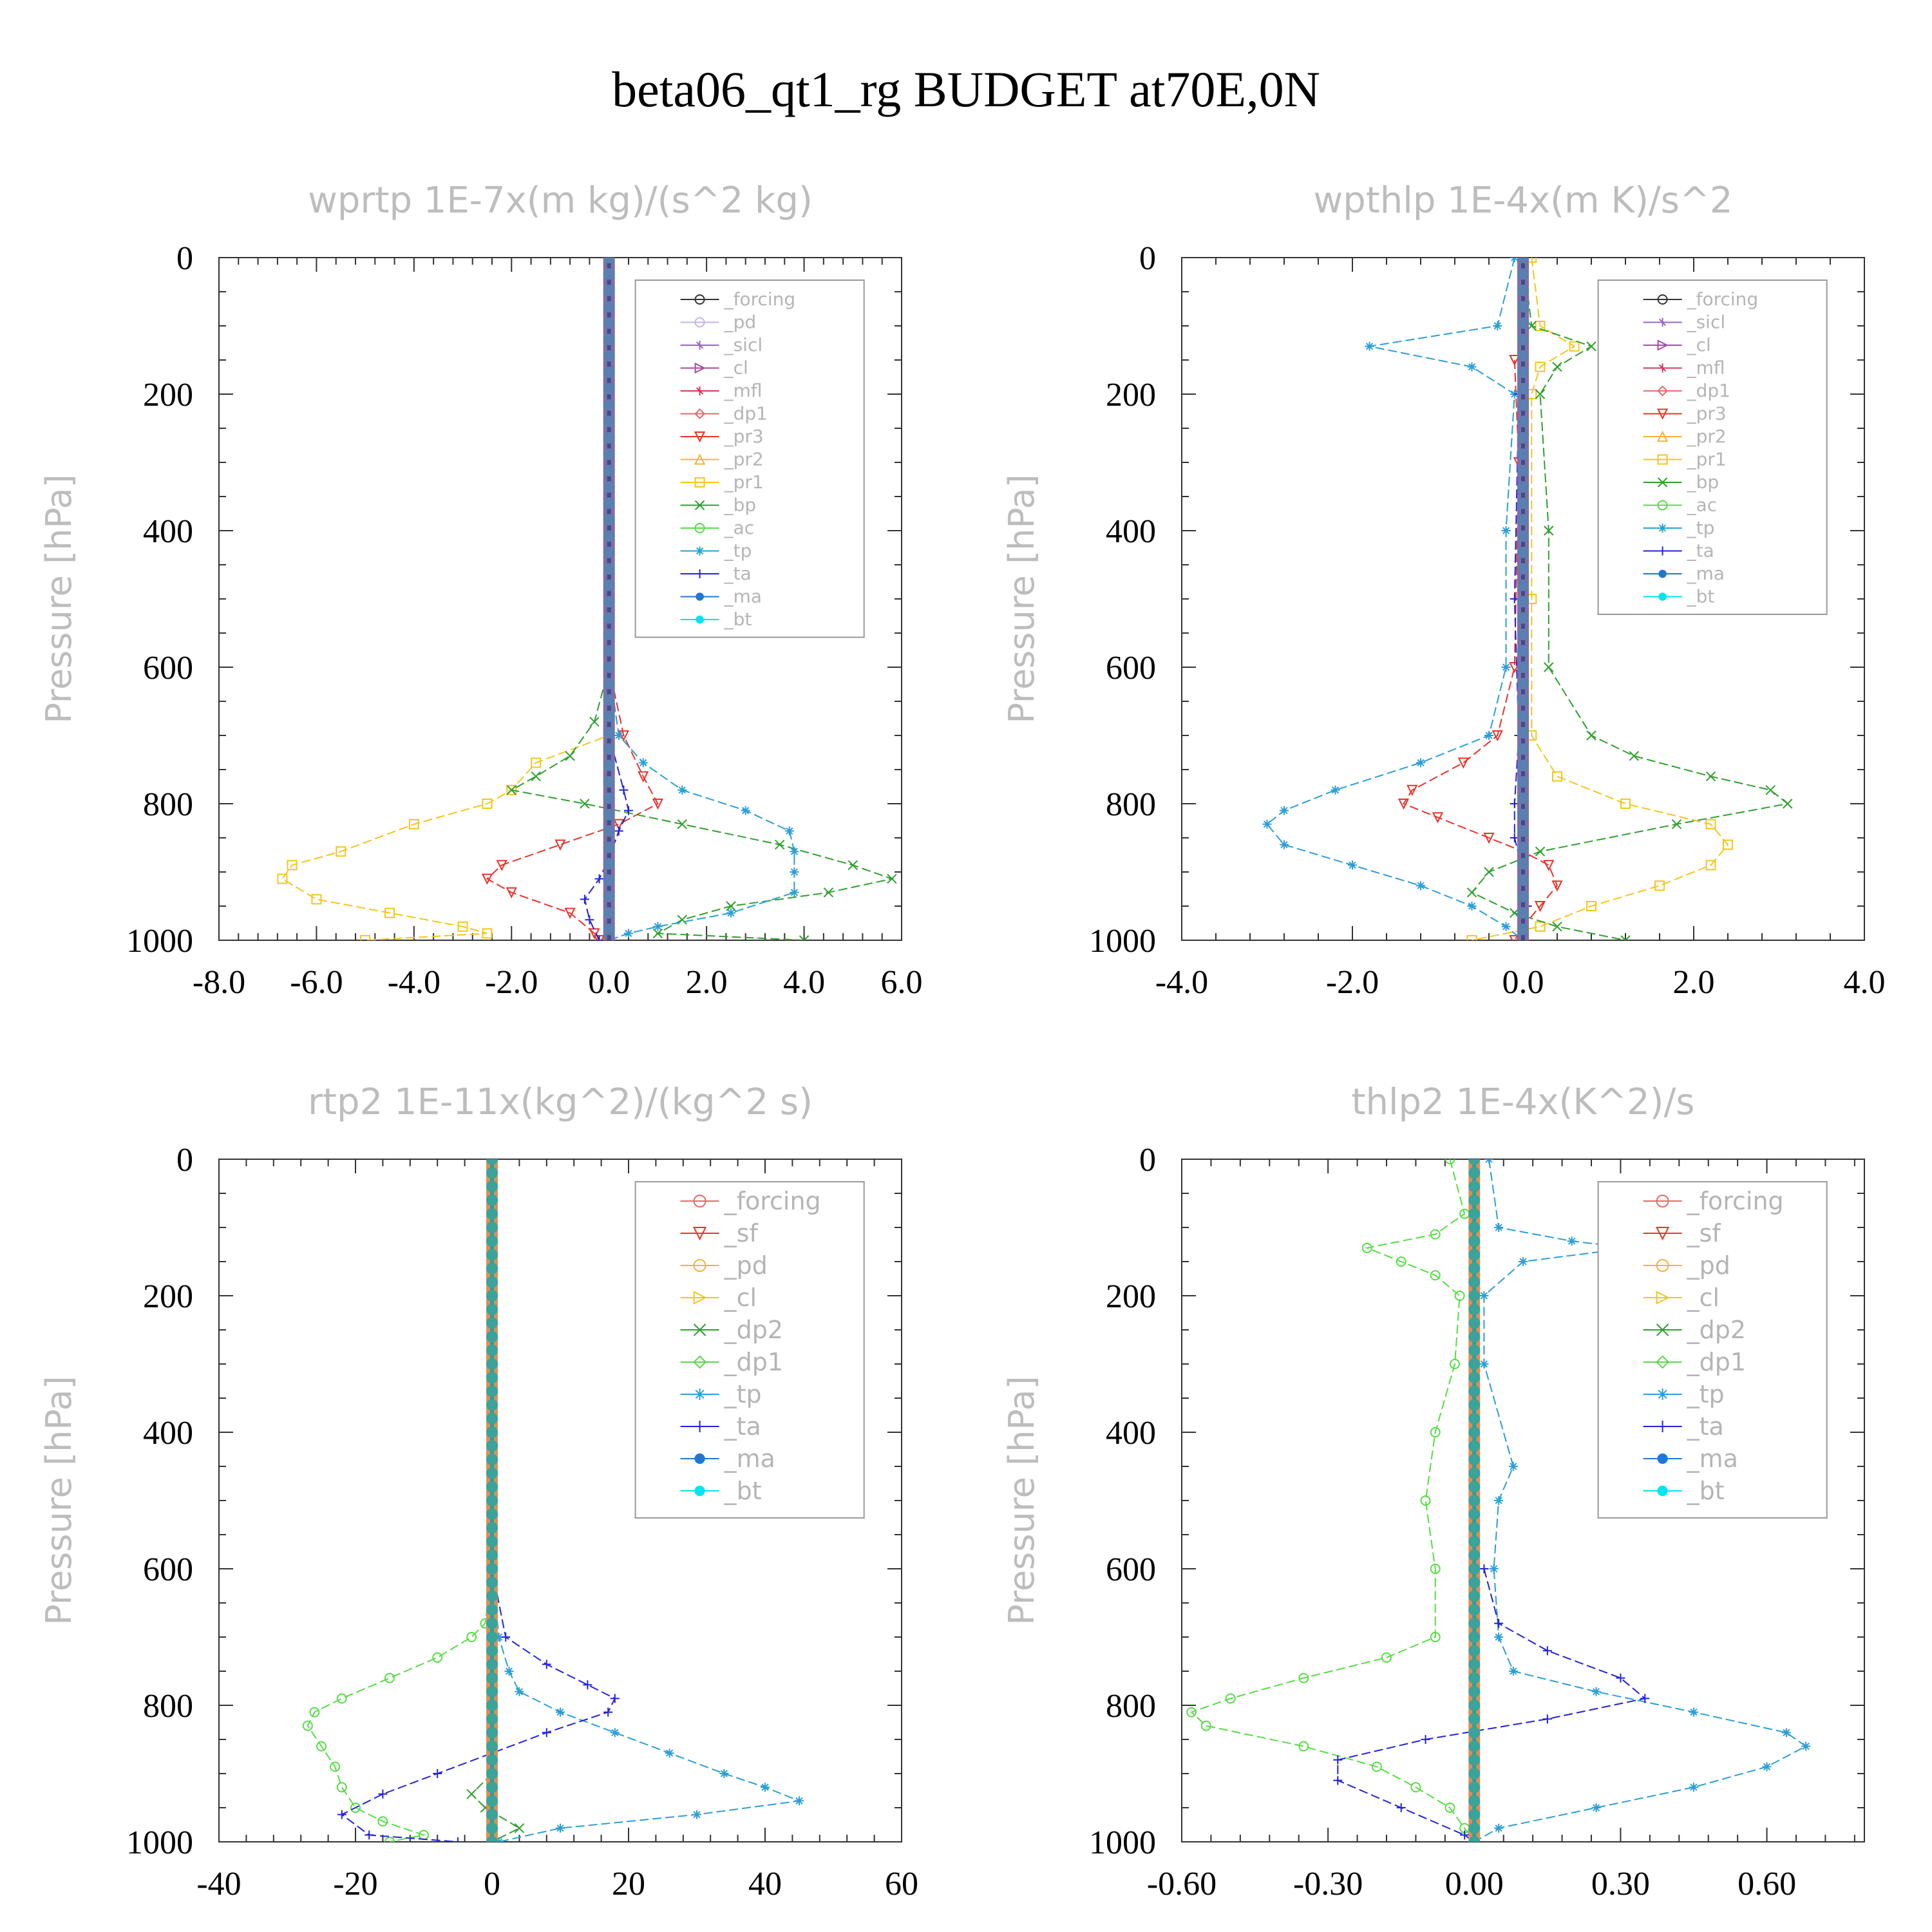 The width and height of the screenshot is (1932, 1932). Describe the element at coordinates (1767, 1884) in the screenshot. I see `x-tick-label: 0.60` at that location.